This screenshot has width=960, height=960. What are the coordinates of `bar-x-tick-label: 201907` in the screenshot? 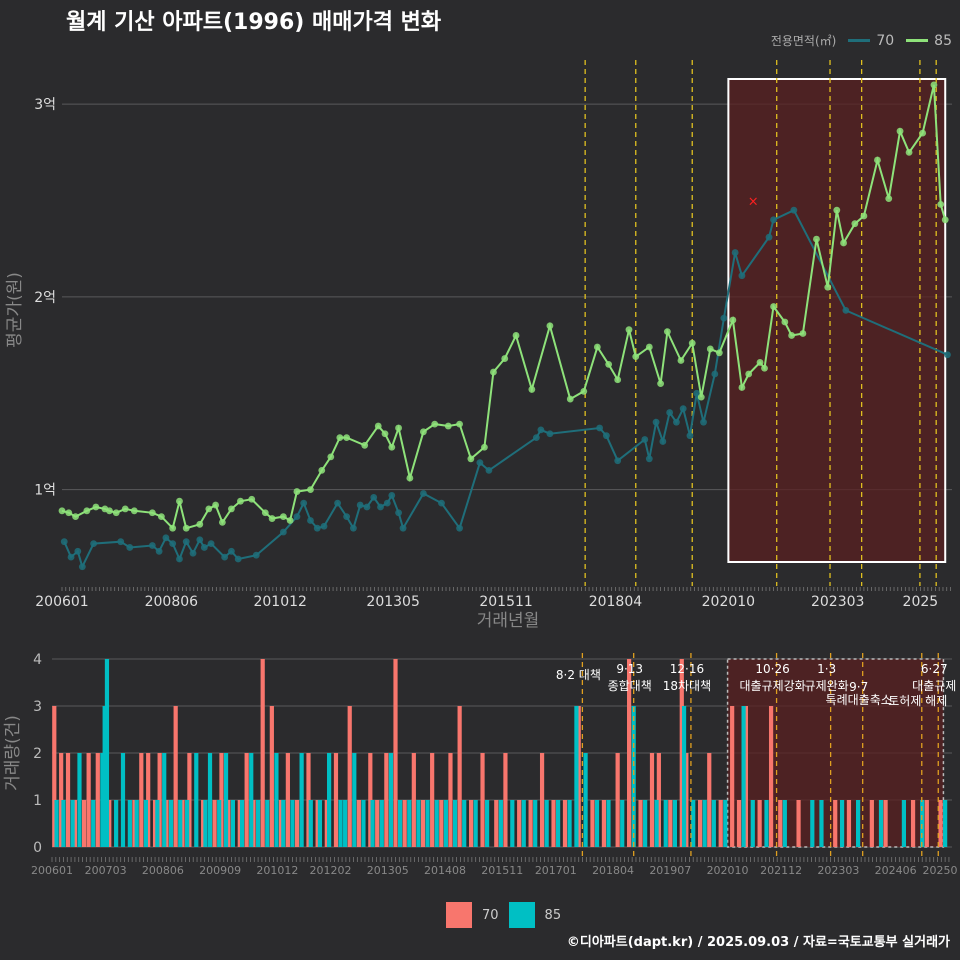 It's located at (670, 870).